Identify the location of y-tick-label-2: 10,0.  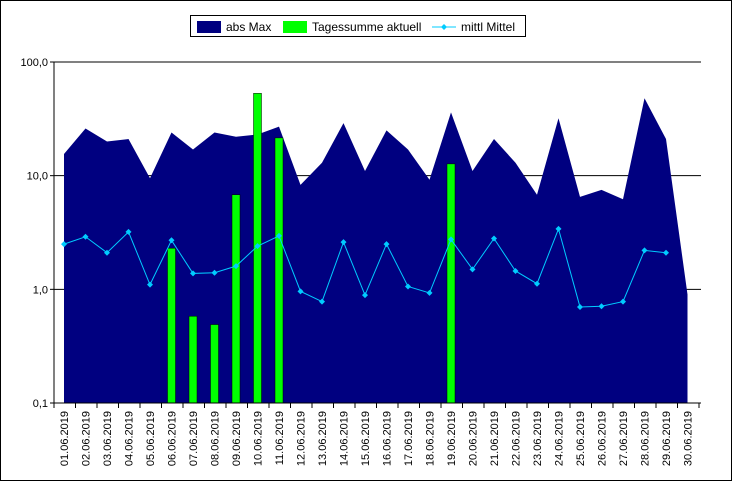
(37, 177).